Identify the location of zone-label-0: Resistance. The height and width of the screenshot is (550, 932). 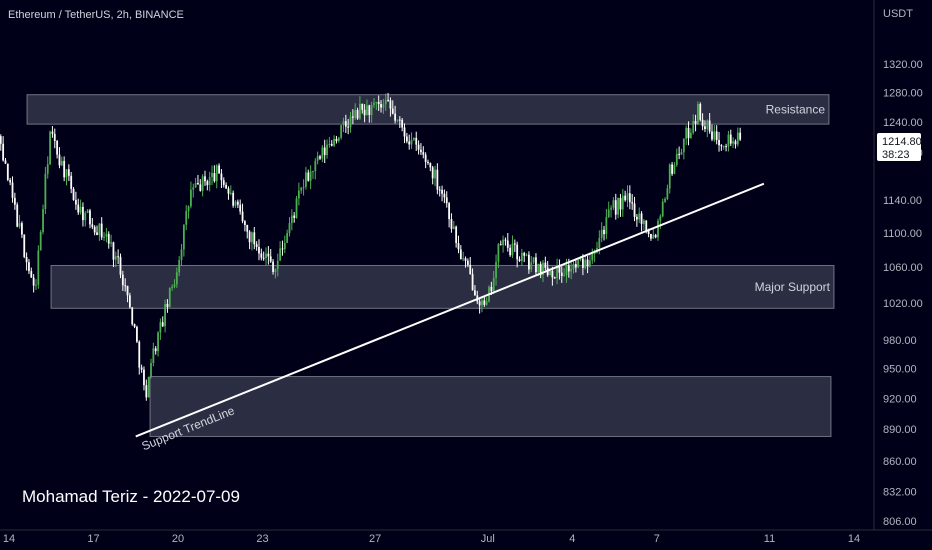
(796, 109).